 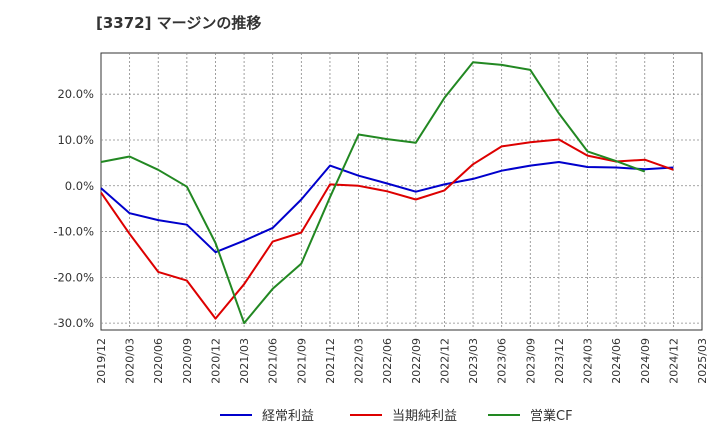 I want to click on x-tick-label: 2024/06, so click(x=616, y=361).